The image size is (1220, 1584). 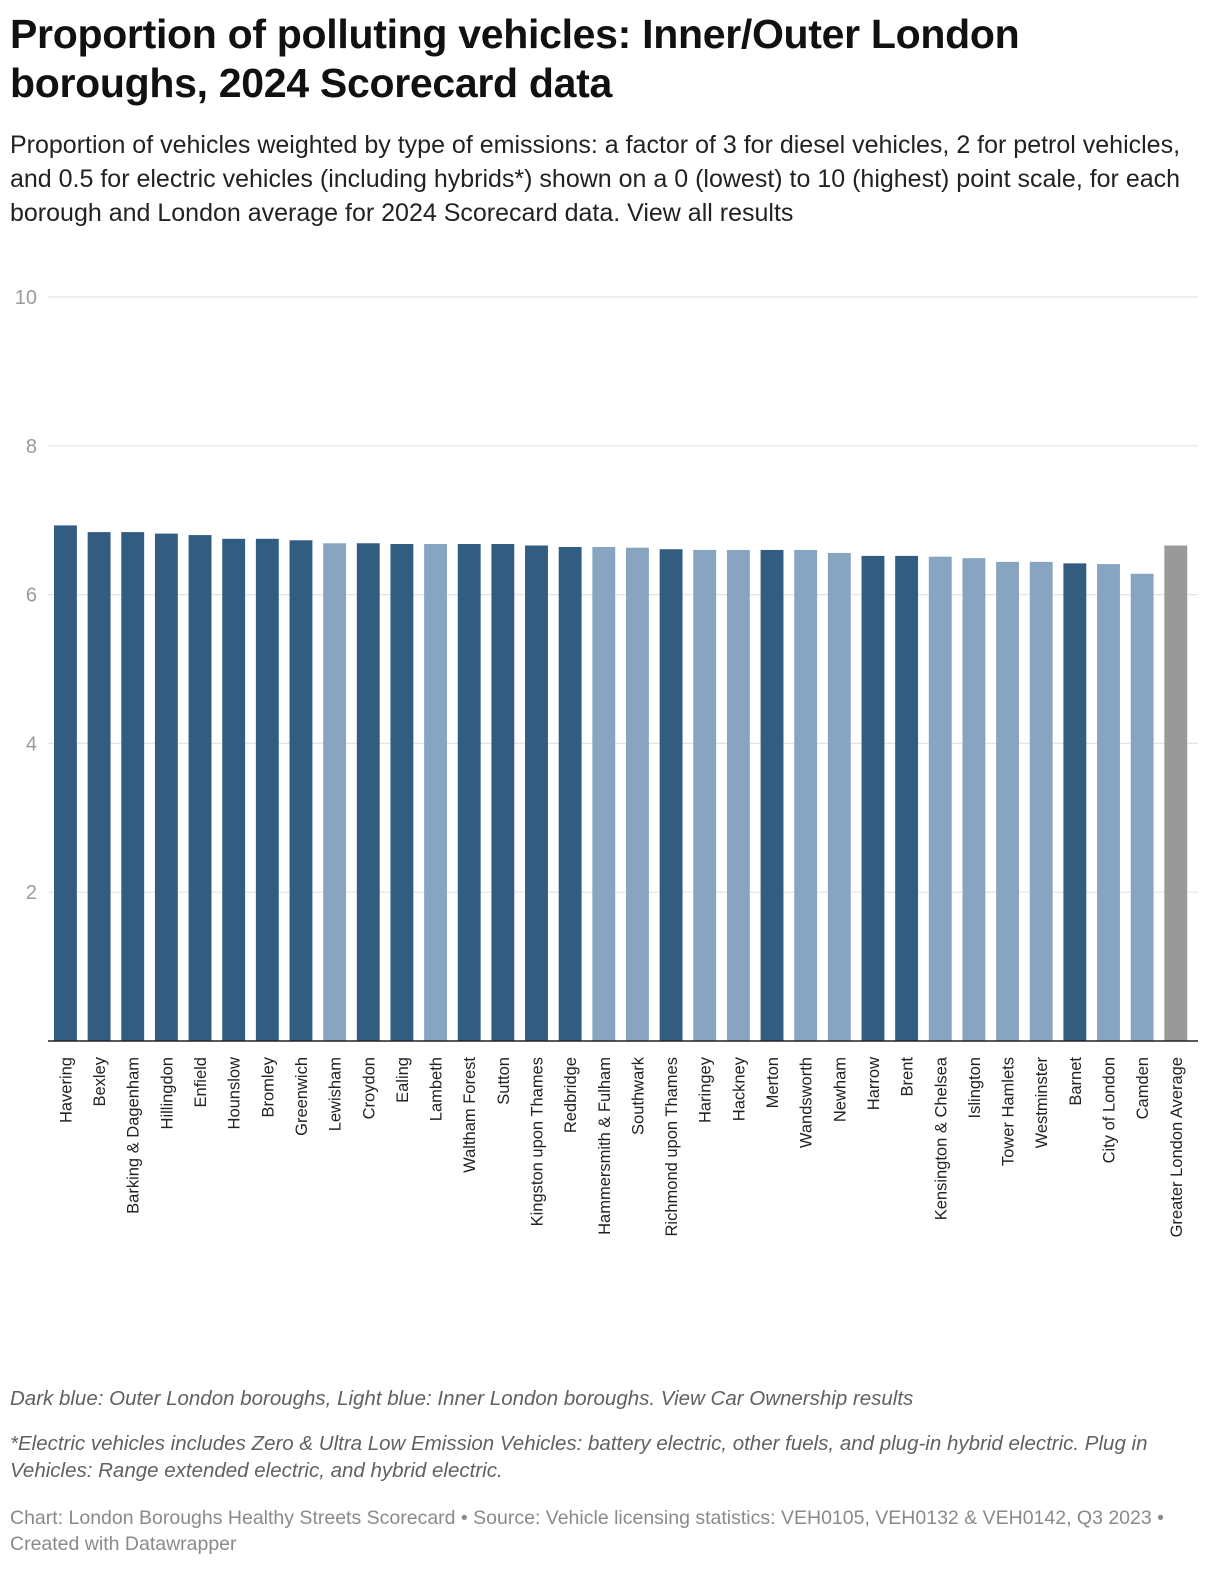 What do you see at coordinates (1009, 1111) in the screenshot?
I see `x-category-label: Tower Hamlets` at bounding box center [1009, 1111].